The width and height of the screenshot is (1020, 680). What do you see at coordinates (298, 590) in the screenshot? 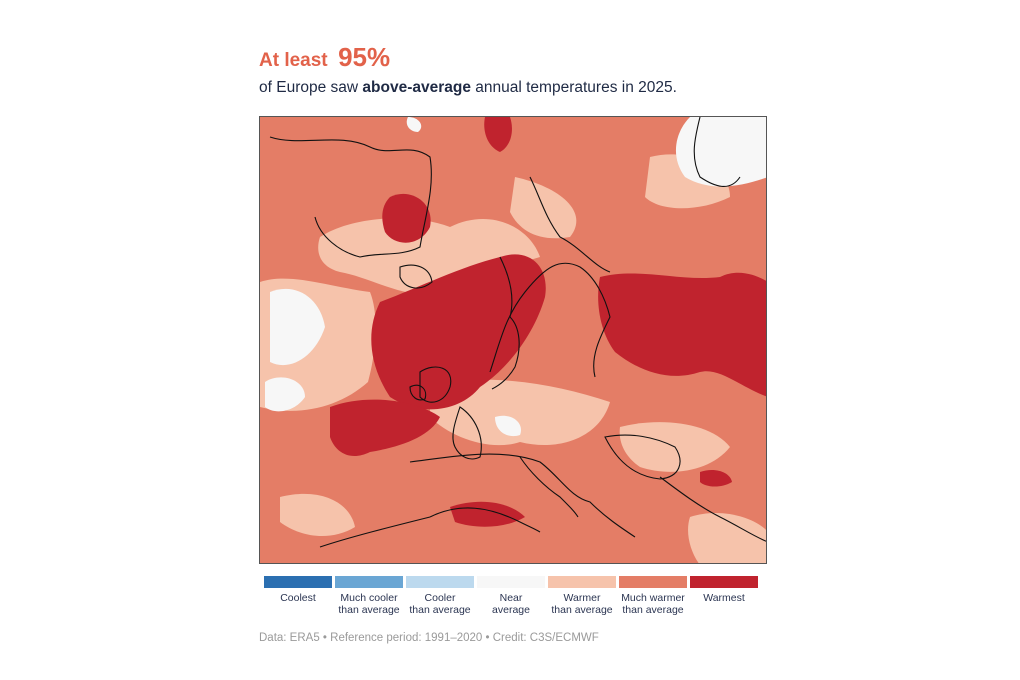
I see `legend-item-coolest: Coolest` at bounding box center [298, 590].